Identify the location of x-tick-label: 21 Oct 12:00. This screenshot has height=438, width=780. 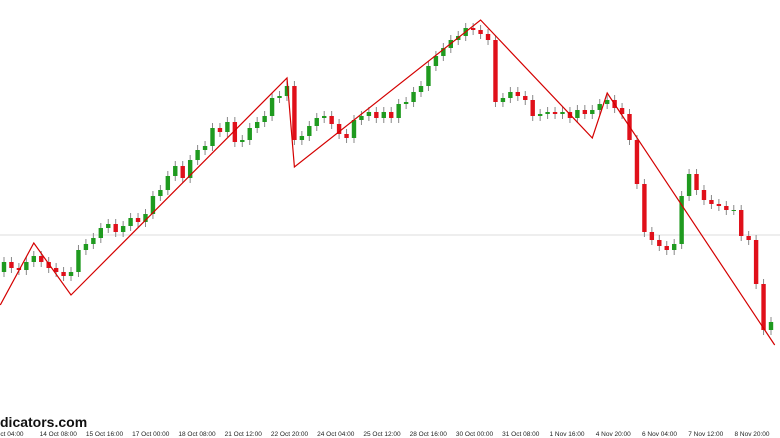
(244, 434).